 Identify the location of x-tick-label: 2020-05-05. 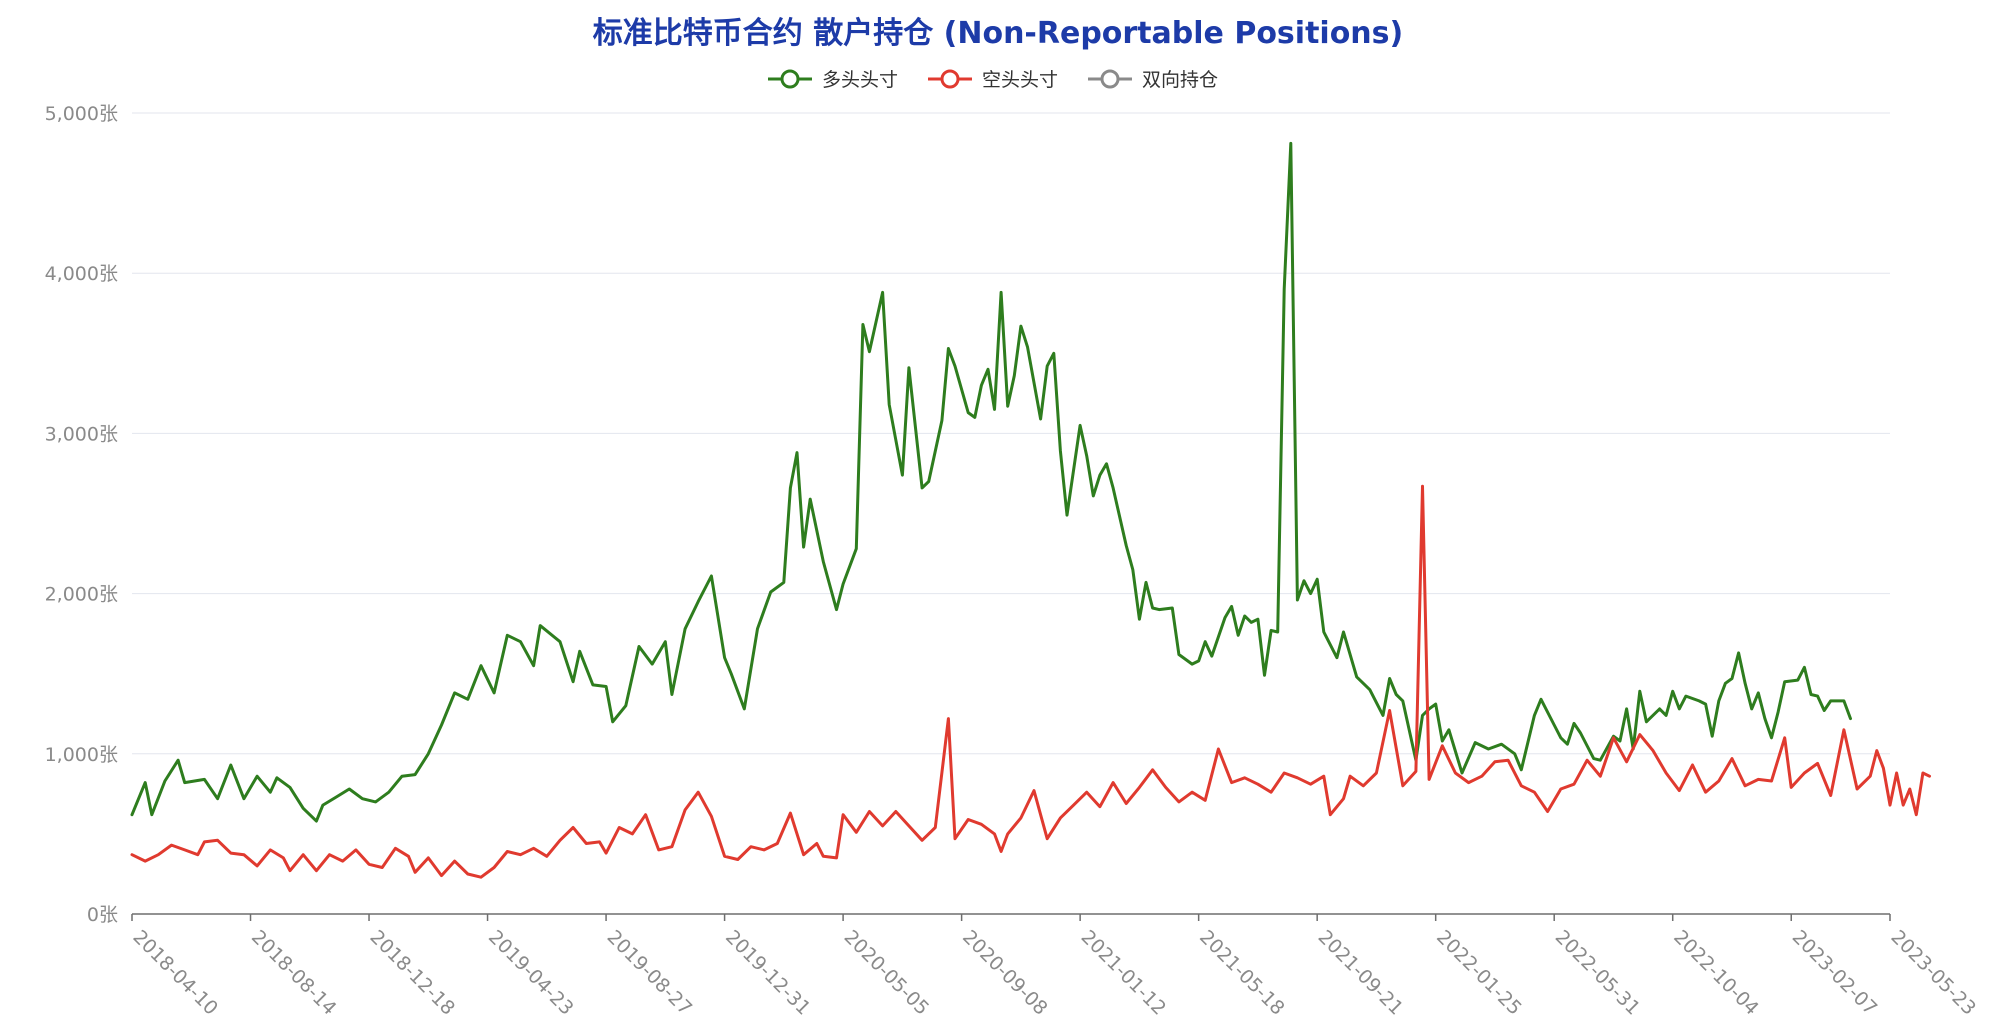
(887, 973).